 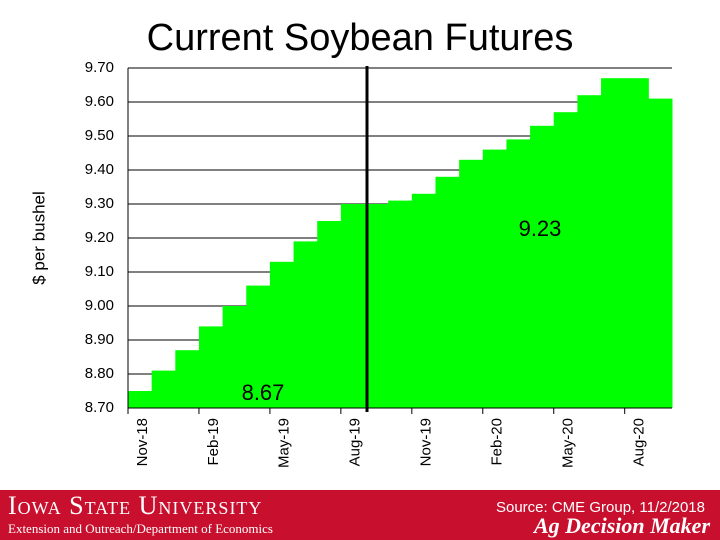 What do you see at coordinates (99, 135) in the screenshot?
I see `y-tick-label: 9.50` at bounding box center [99, 135].